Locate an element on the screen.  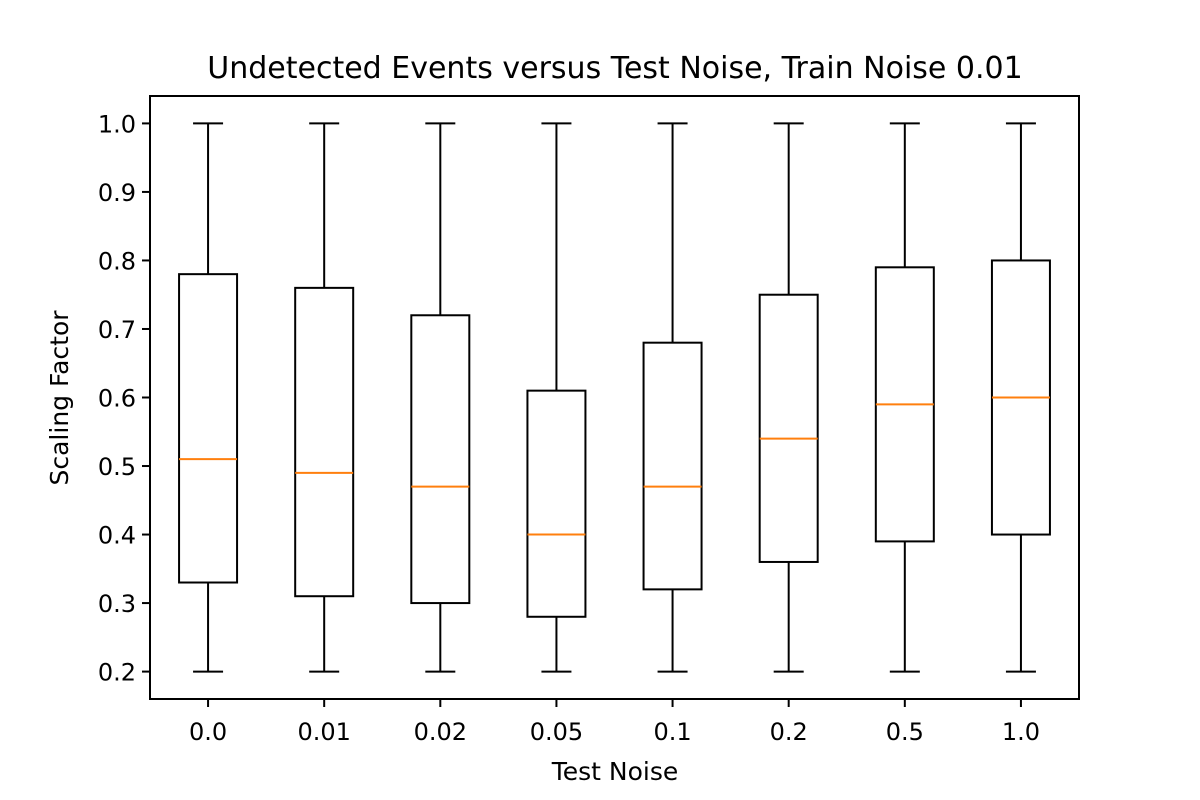
box-0.2 is located at coordinates (788, 397).